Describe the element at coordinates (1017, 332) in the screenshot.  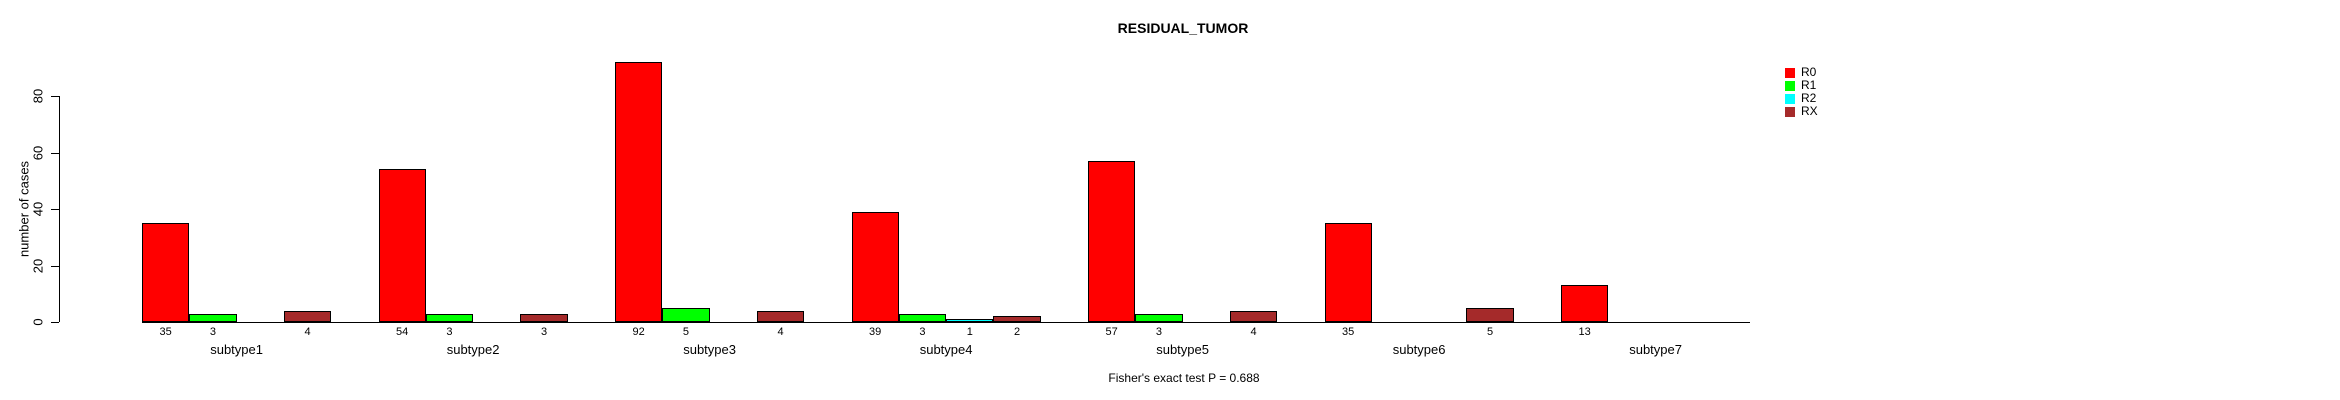
I see `bar-value-label: 2` at that location.